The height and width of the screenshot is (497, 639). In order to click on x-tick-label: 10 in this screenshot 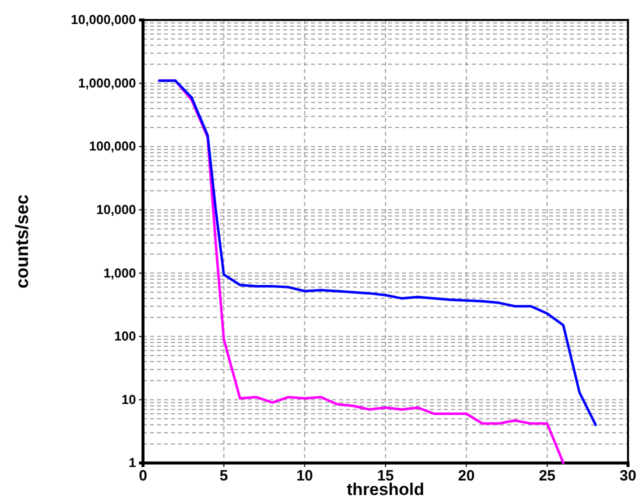, I will do `click(305, 476)`.